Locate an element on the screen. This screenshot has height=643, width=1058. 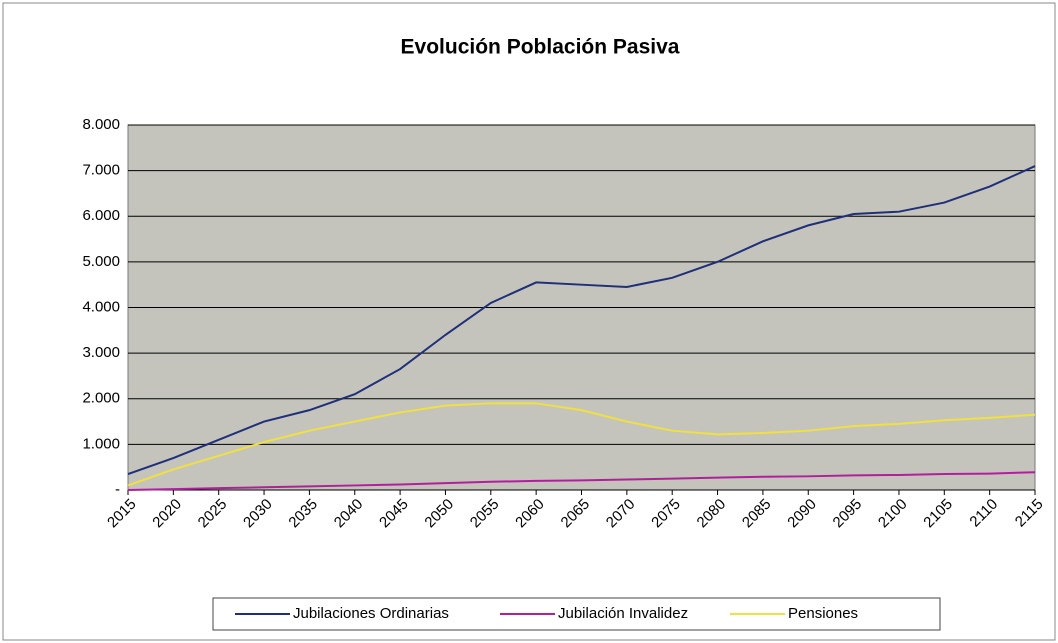
y-tick-label: 4.000 is located at coordinates (101, 306).